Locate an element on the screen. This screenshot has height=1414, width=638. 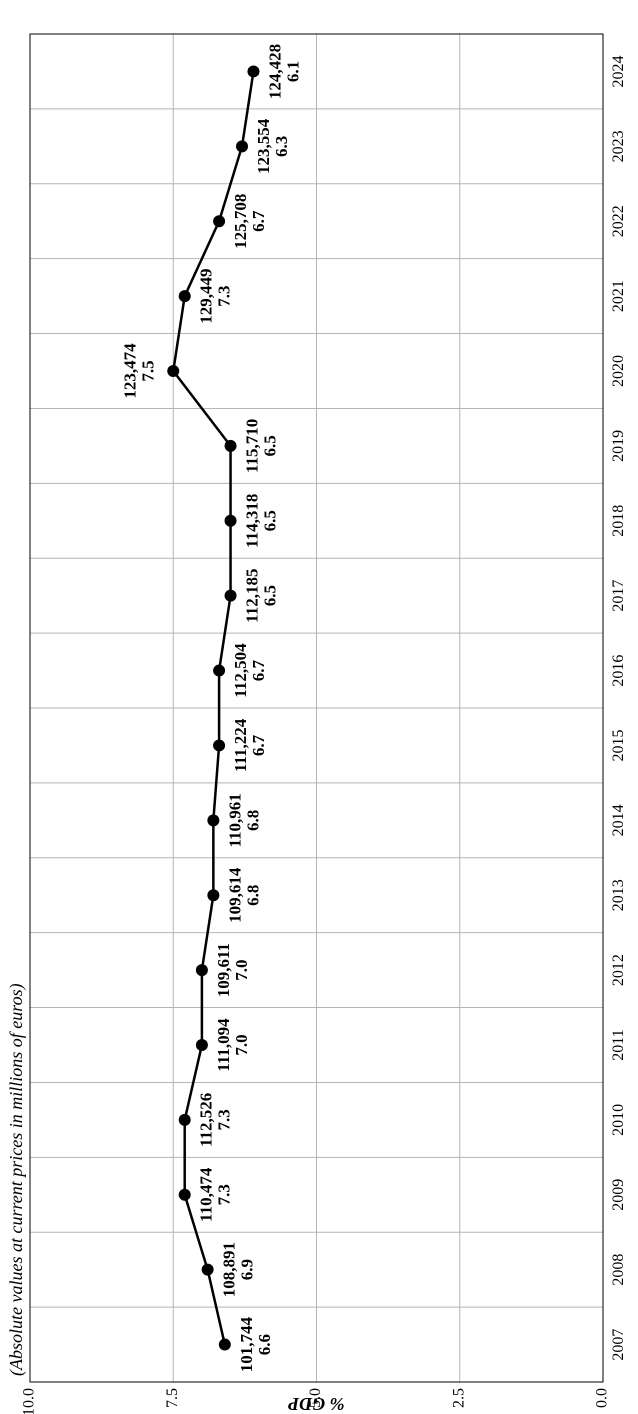
x-tick-label: 2016 is located at coordinates (618, 671).